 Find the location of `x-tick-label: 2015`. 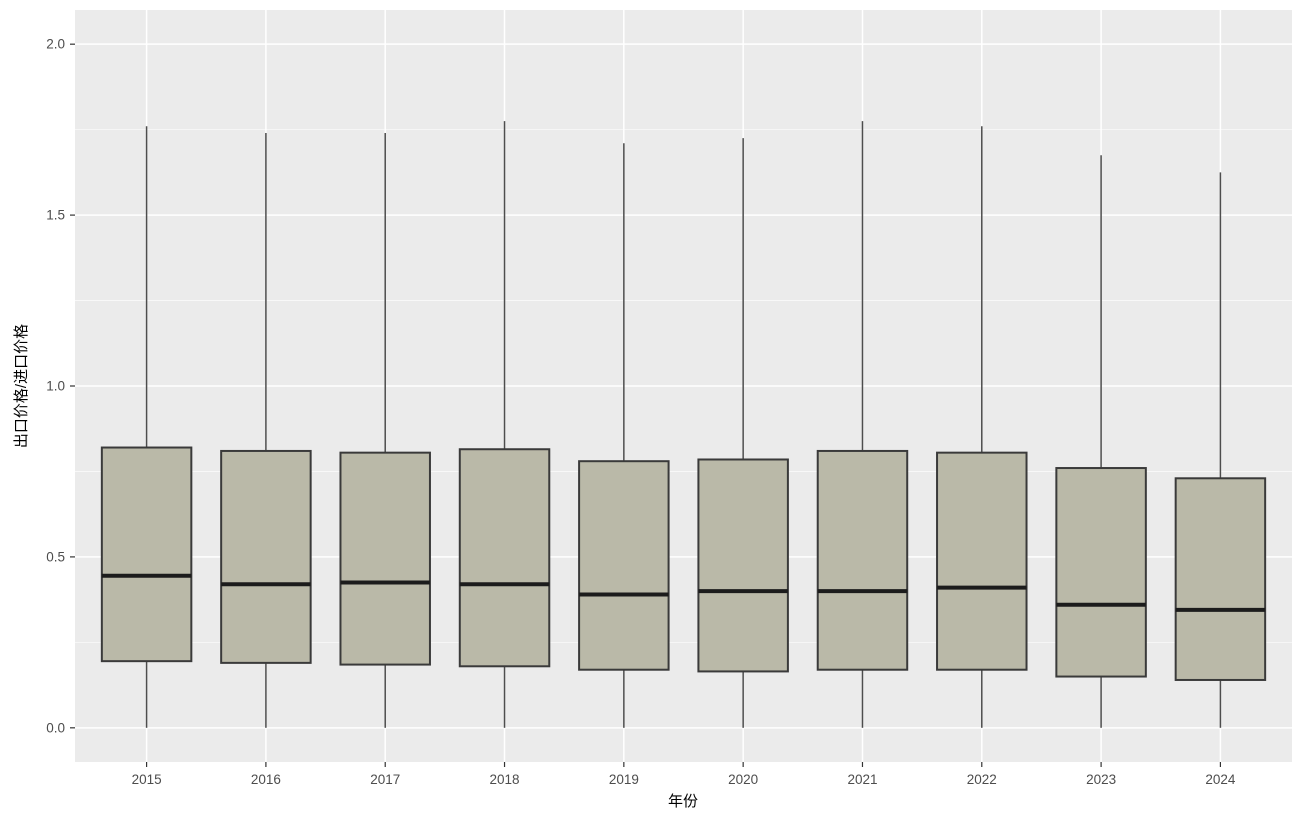

x-tick-label: 2015 is located at coordinates (147, 779).